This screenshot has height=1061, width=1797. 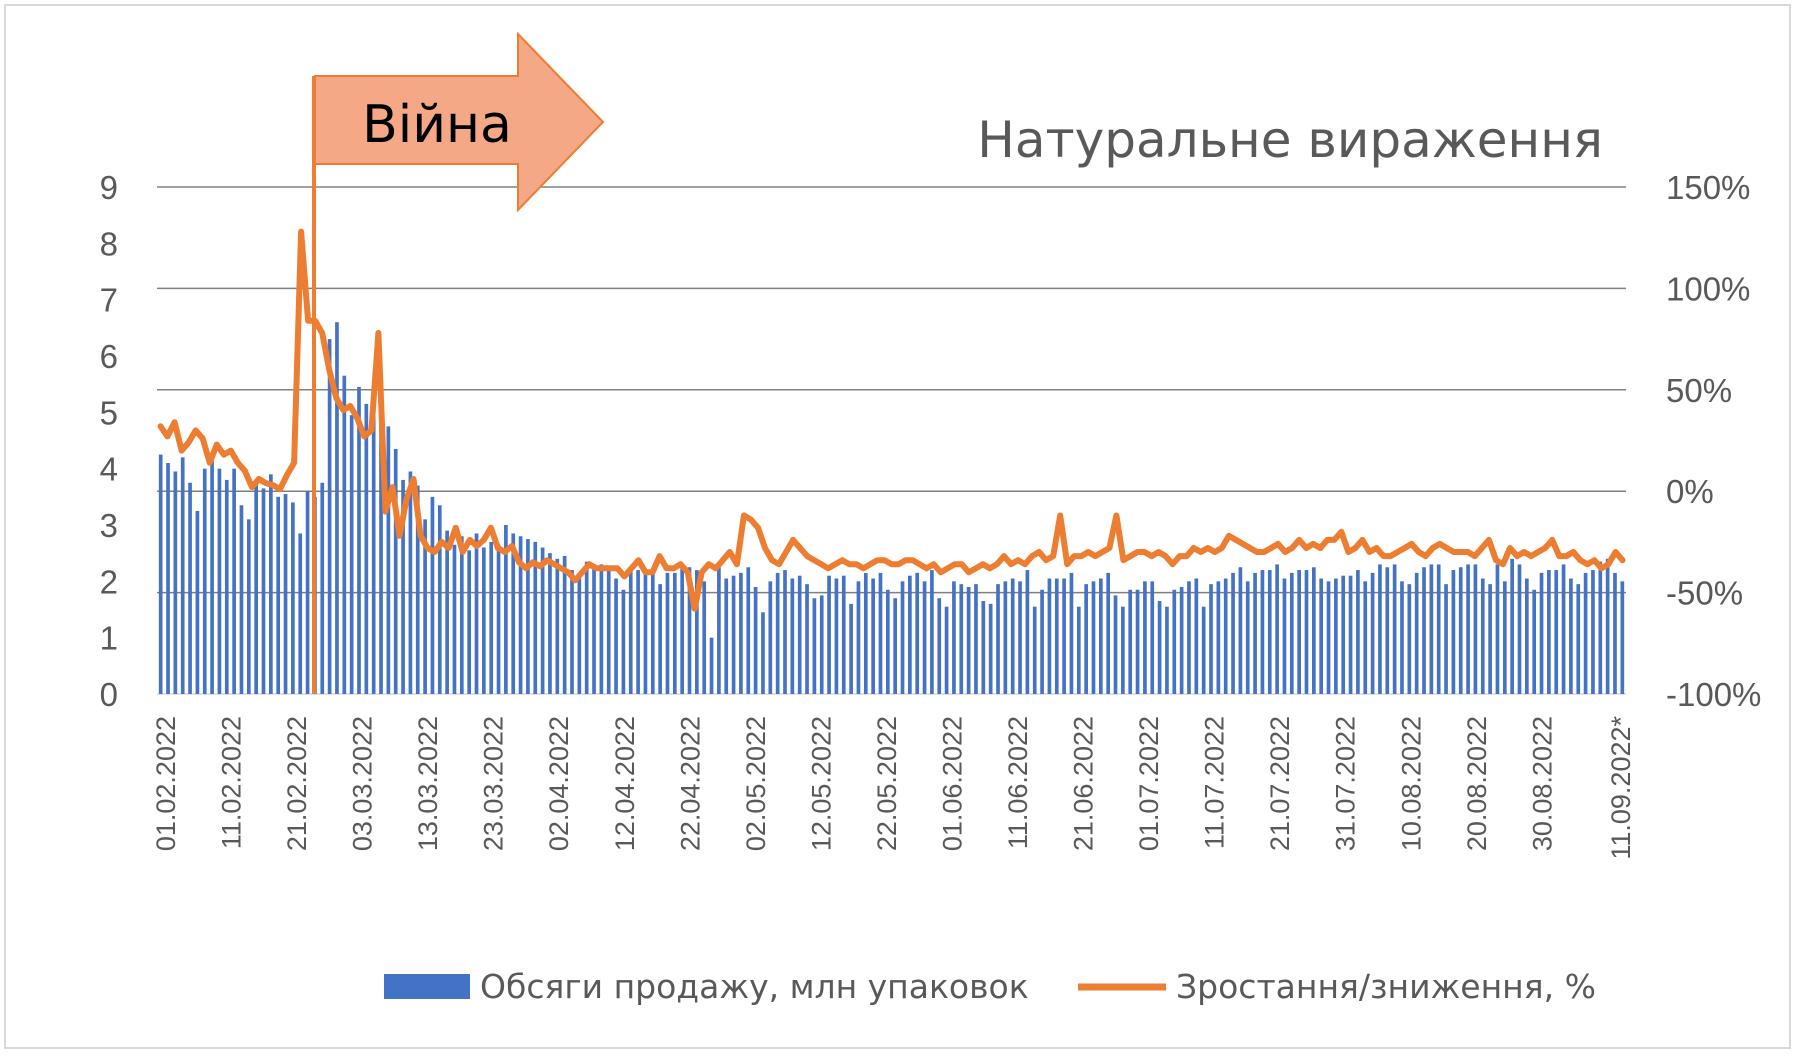 What do you see at coordinates (1149, 783) in the screenshot?
I see `x-tick-label: 01.07.2022` at bounding box center [1149, 783].